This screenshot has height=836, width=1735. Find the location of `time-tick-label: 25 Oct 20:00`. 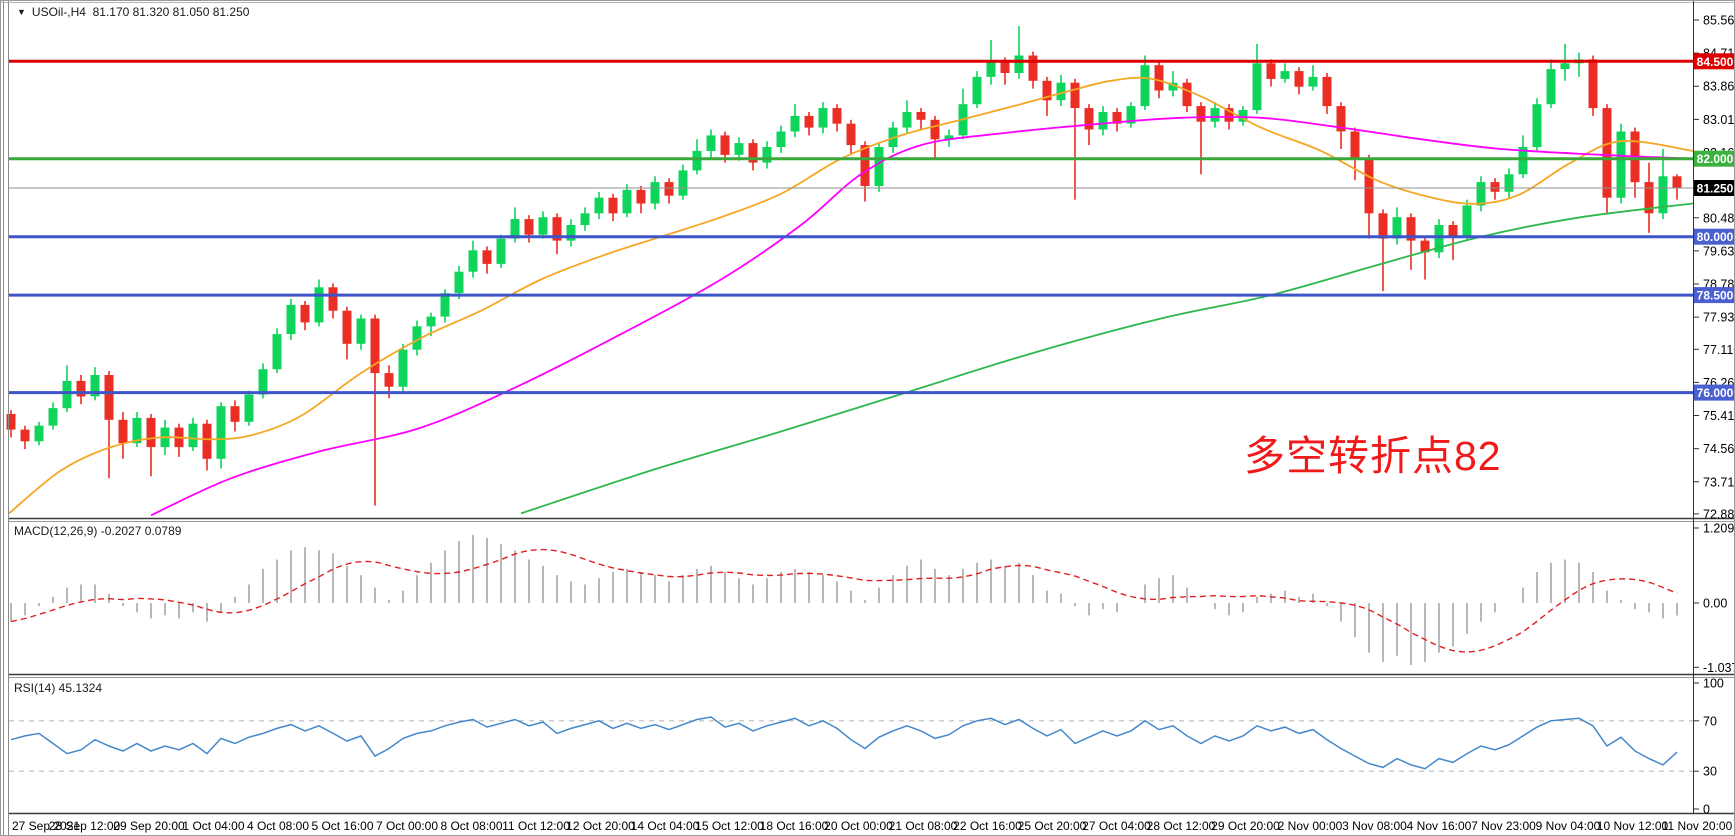

time-tick-label: 25 Oct 20:00 is located at coordinates (1052, 826).